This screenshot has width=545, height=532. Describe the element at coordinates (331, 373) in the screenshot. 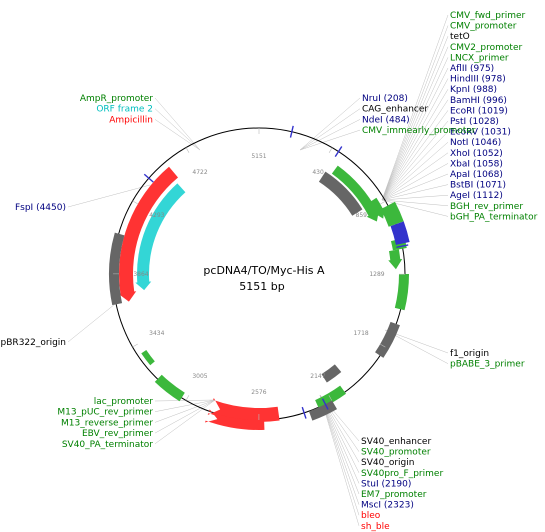

I see `sv40-origin-arc` at that location.